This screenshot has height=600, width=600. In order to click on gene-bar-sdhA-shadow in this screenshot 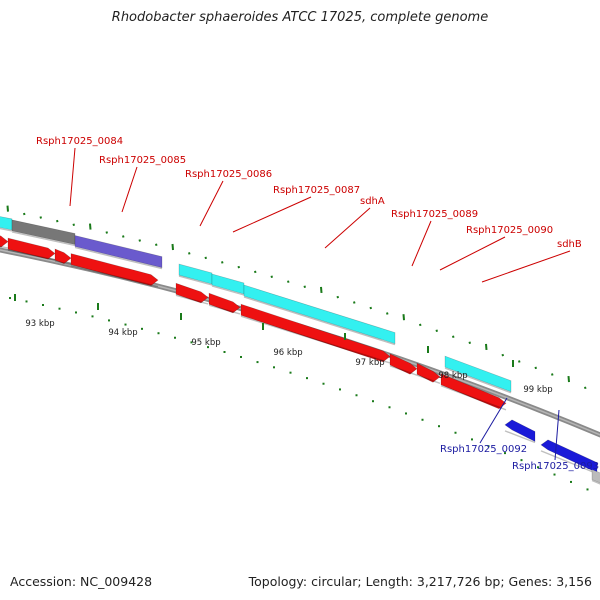, I will do `click(319, 321)`.